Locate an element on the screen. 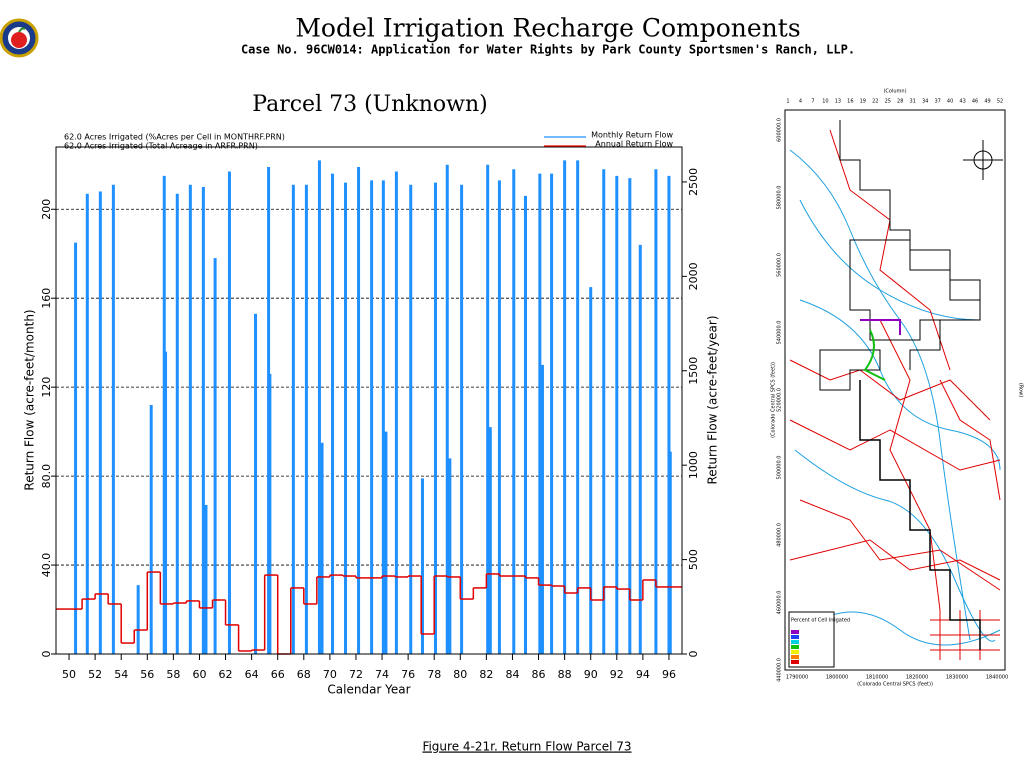  y-tick-label: 120 is located at coordinates (46, 387).